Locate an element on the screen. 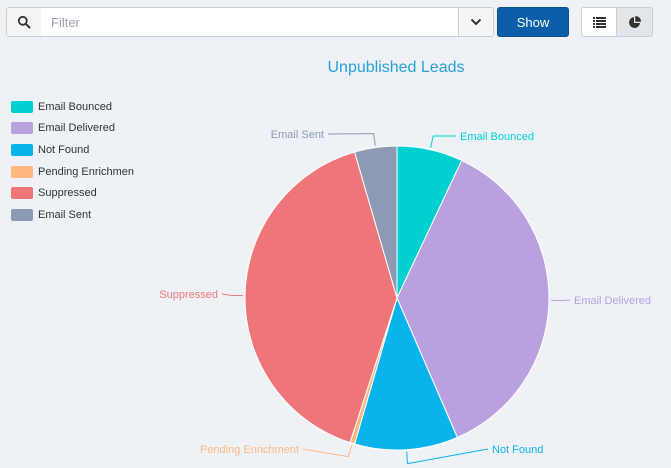  connector-not-found is located at coordinates (447, 456).